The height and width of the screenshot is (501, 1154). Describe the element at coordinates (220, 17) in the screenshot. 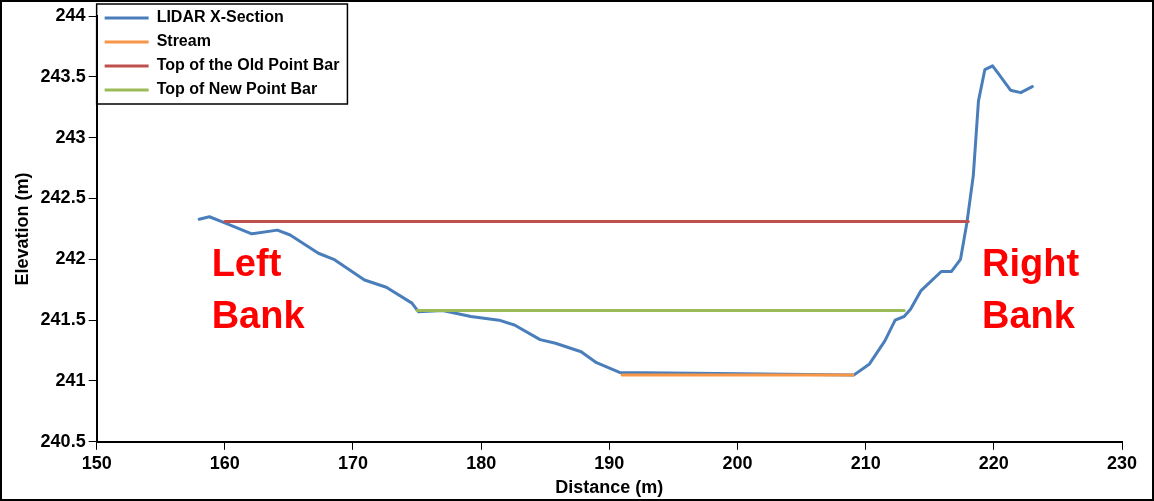

I see `legend-label: LIDAR X-Section` at that location.